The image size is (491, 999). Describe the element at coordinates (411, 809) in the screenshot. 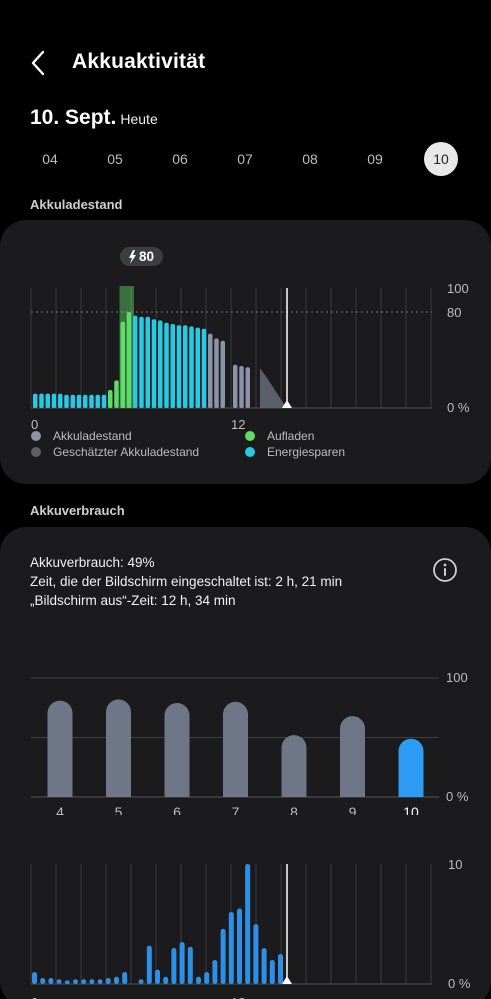

I see `x-label-day: 10` at that location.